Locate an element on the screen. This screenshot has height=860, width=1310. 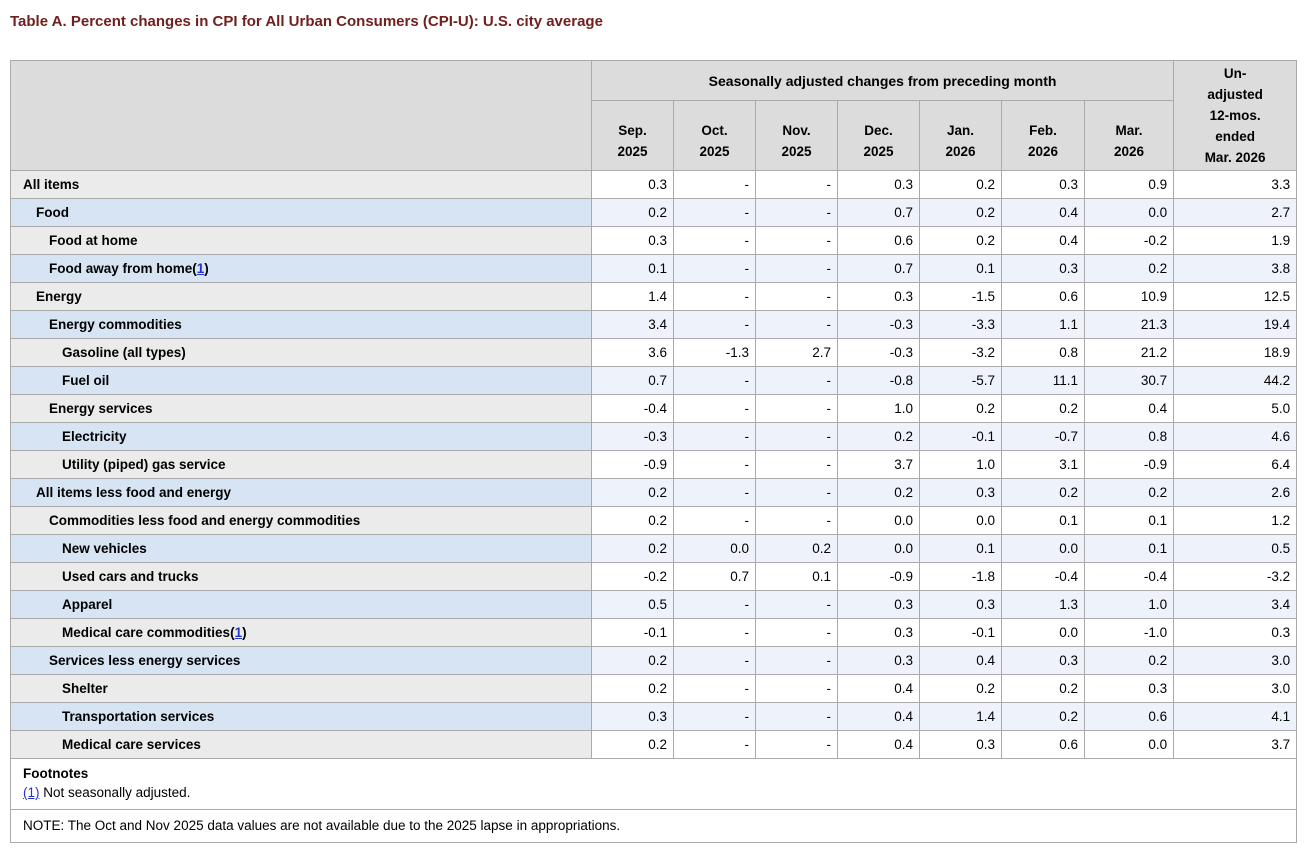
footnote-link: (1) is located at coordinates (31, 792).